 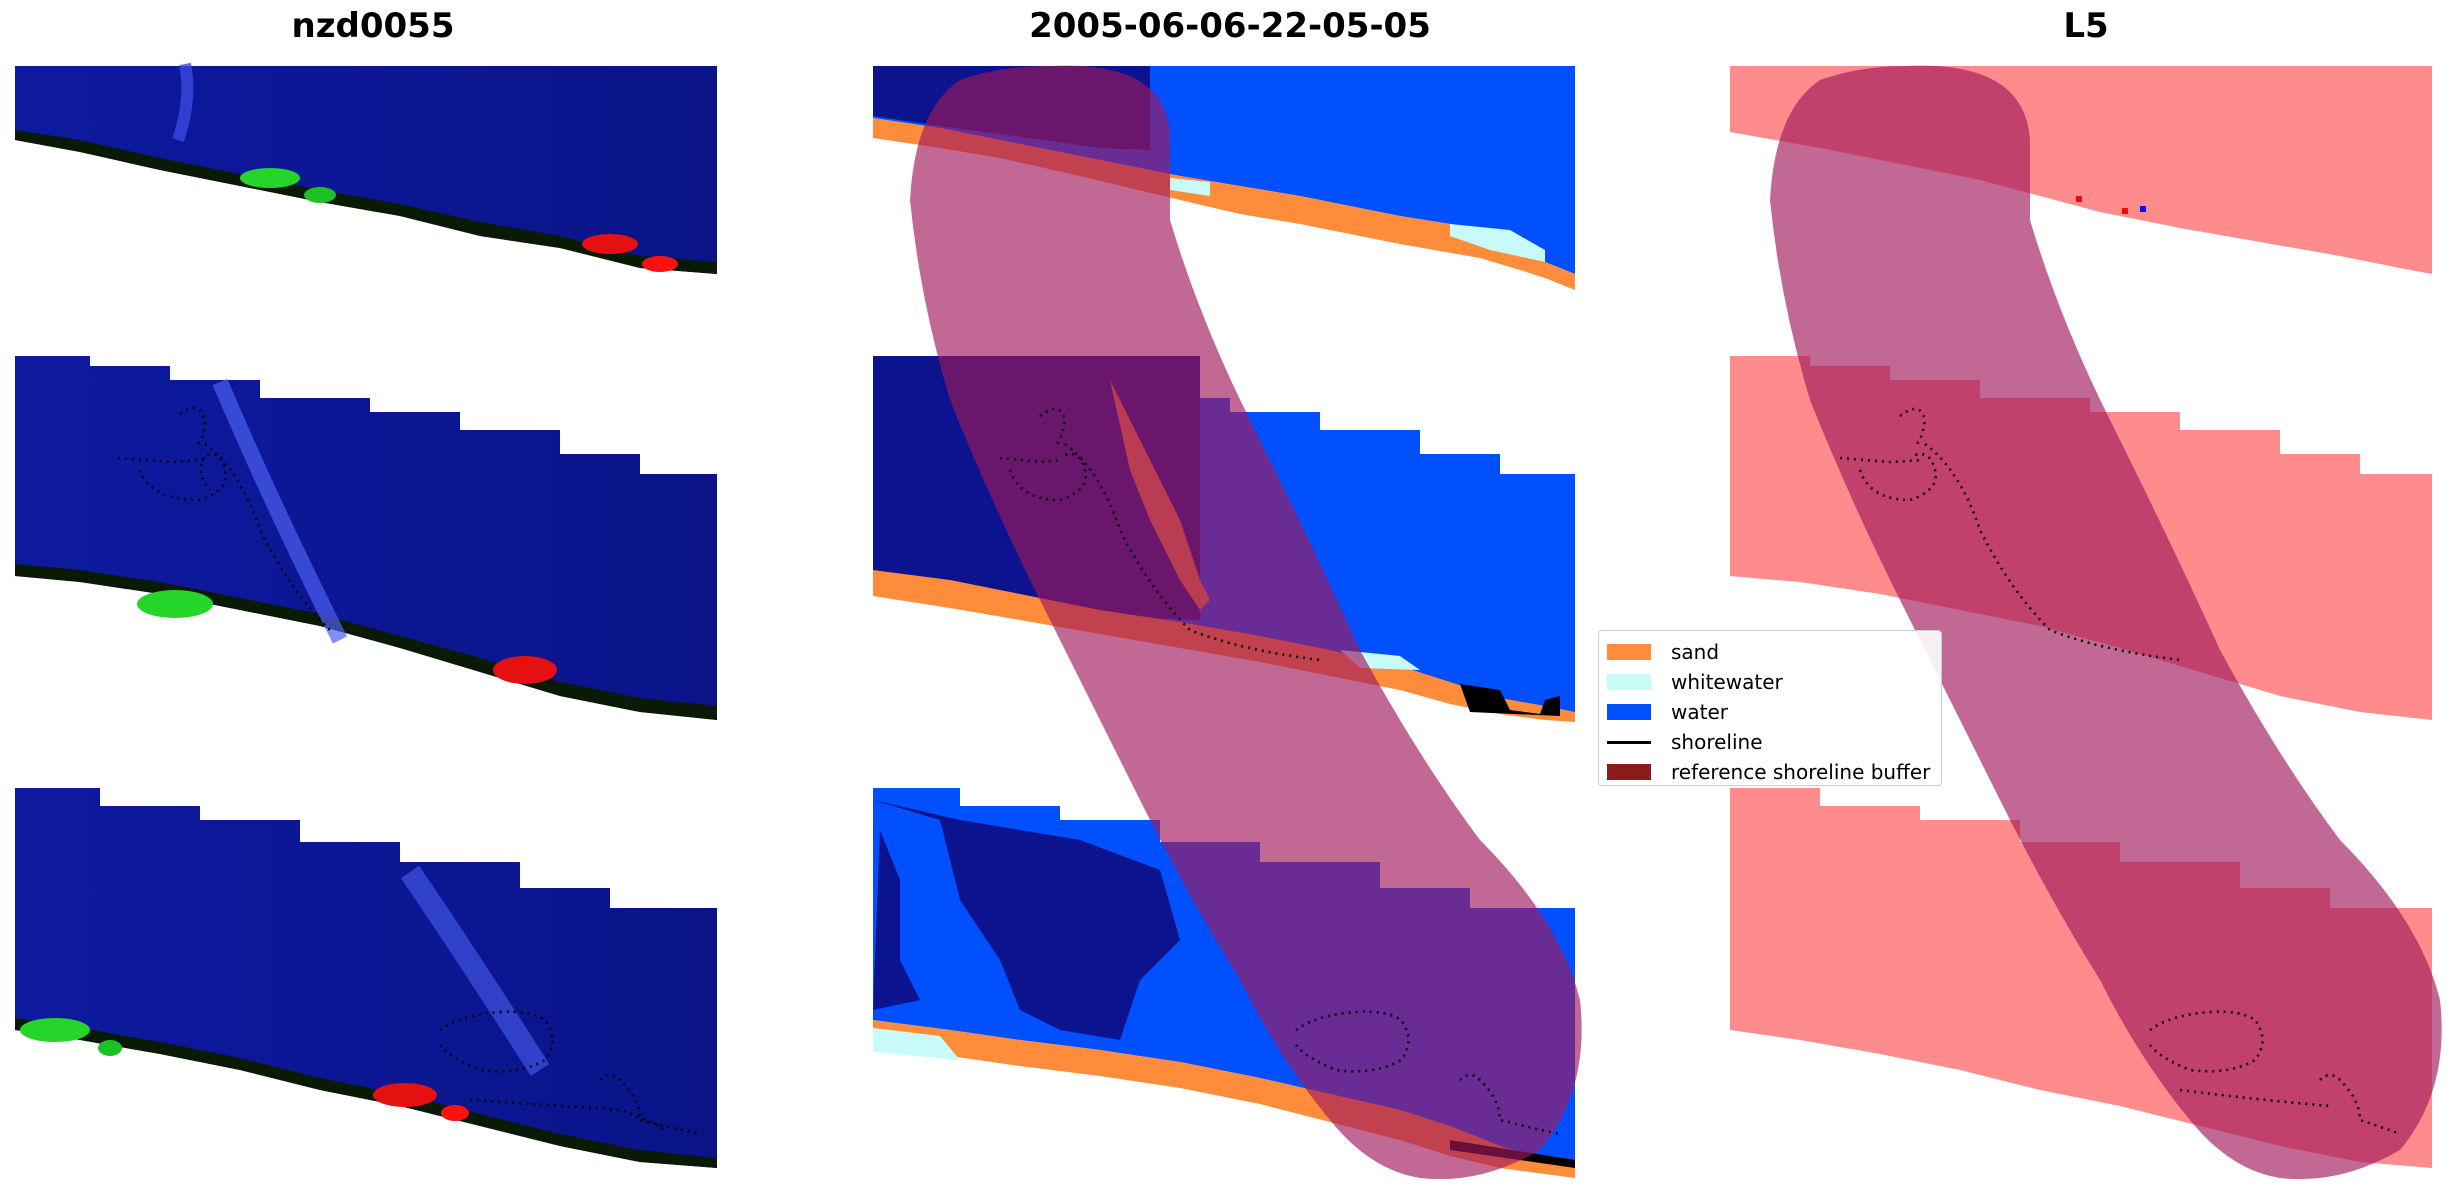 What do you see at coordinates (1695, 652) in the screenshot?
I see `legend-label-sand: sand` at bounding box center [1695, 652].